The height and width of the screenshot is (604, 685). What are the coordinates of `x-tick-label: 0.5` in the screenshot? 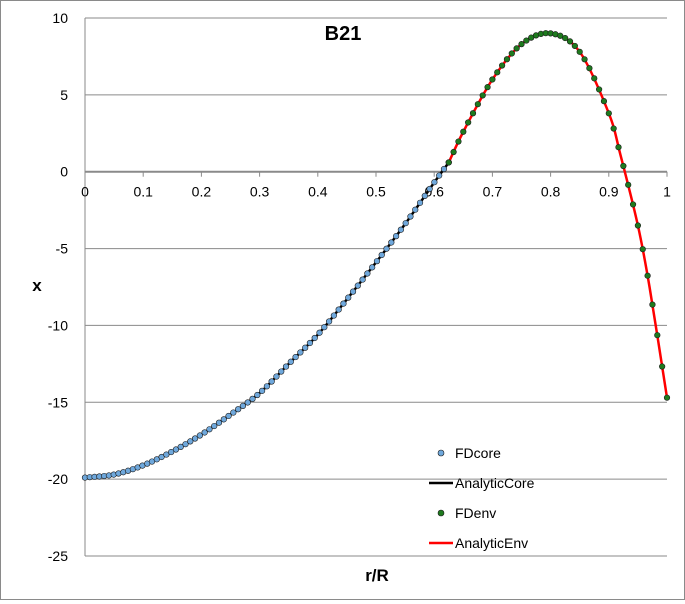 It's located at (376, 192).